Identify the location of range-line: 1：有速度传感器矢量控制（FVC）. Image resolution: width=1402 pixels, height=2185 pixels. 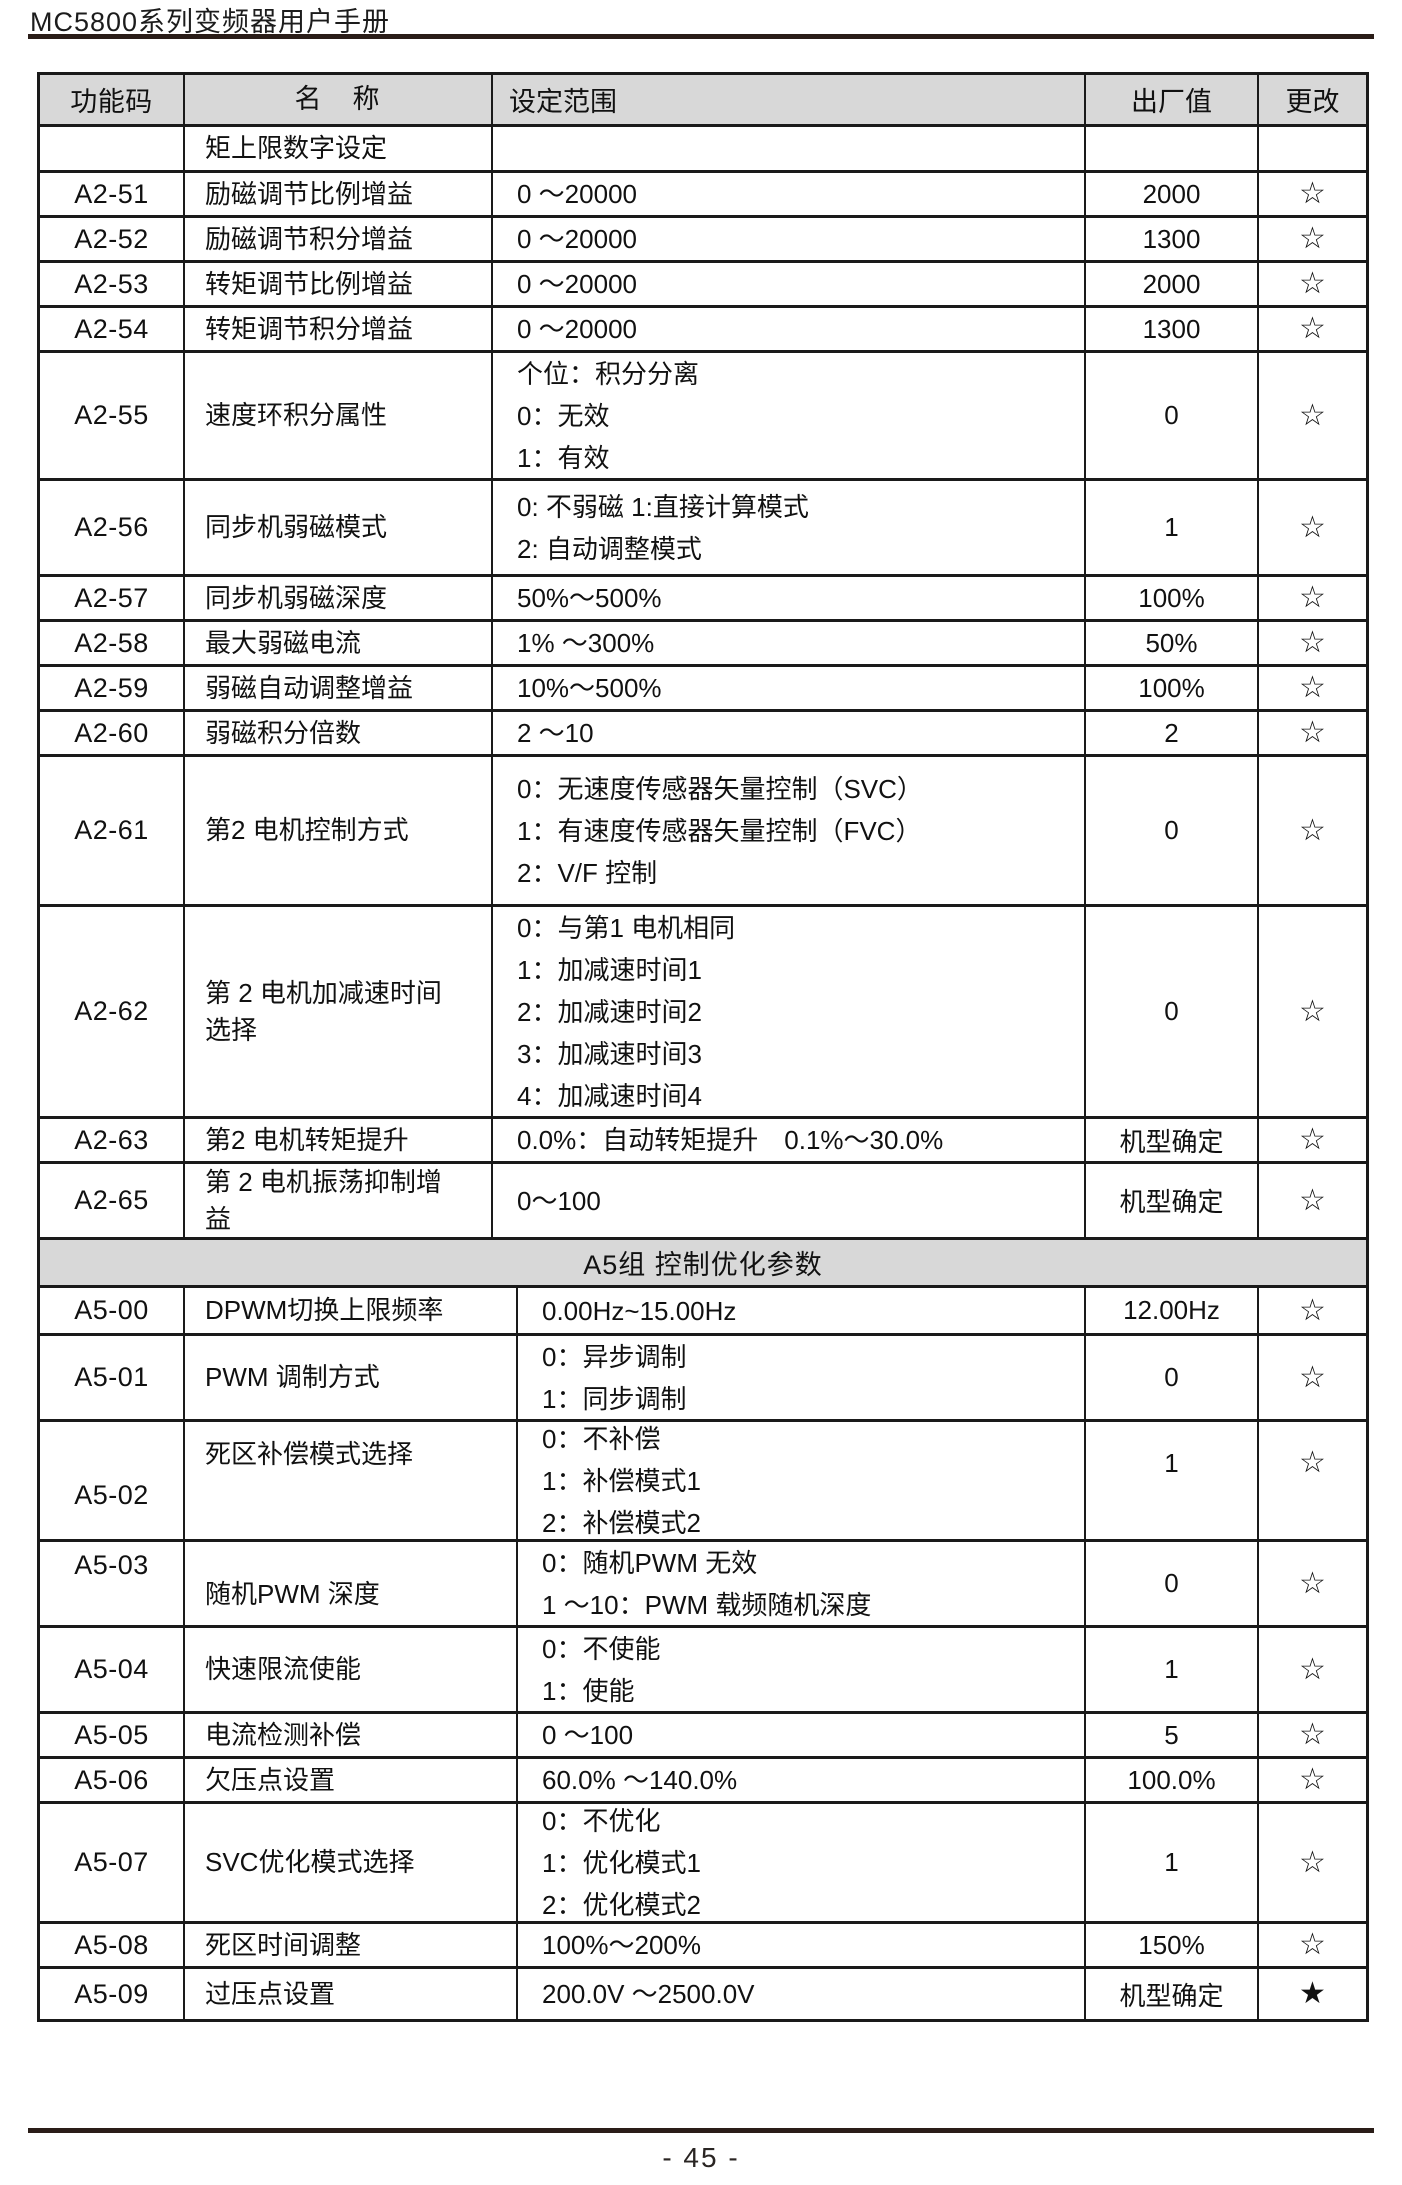
(719, 830).